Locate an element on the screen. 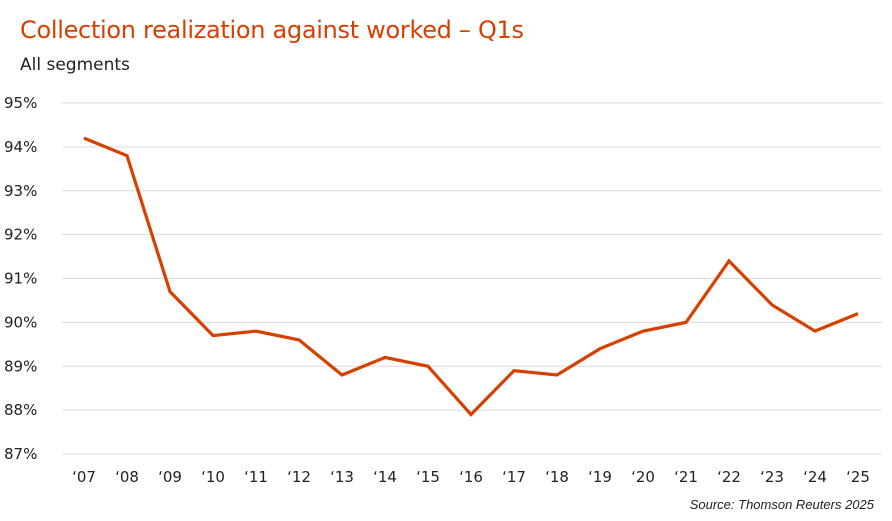 The width and height of the screenshot is (892, 521). x-tick-label: ‘13 is located at coordinates (342, 477).